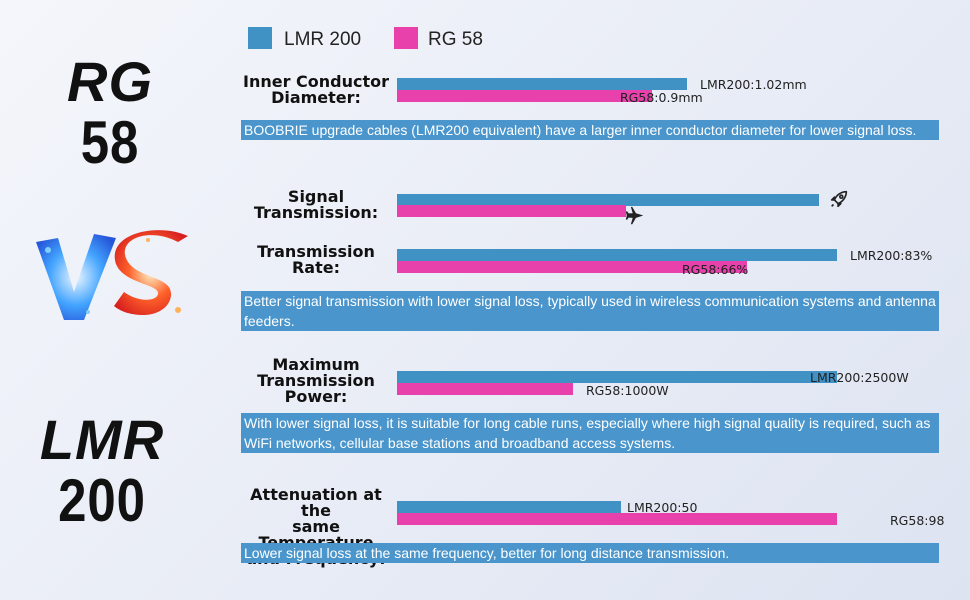 The image size is (970, 600). Describe the element at coordinates (839, 201) in the screenshot. I see `rocket-icon` at that location.